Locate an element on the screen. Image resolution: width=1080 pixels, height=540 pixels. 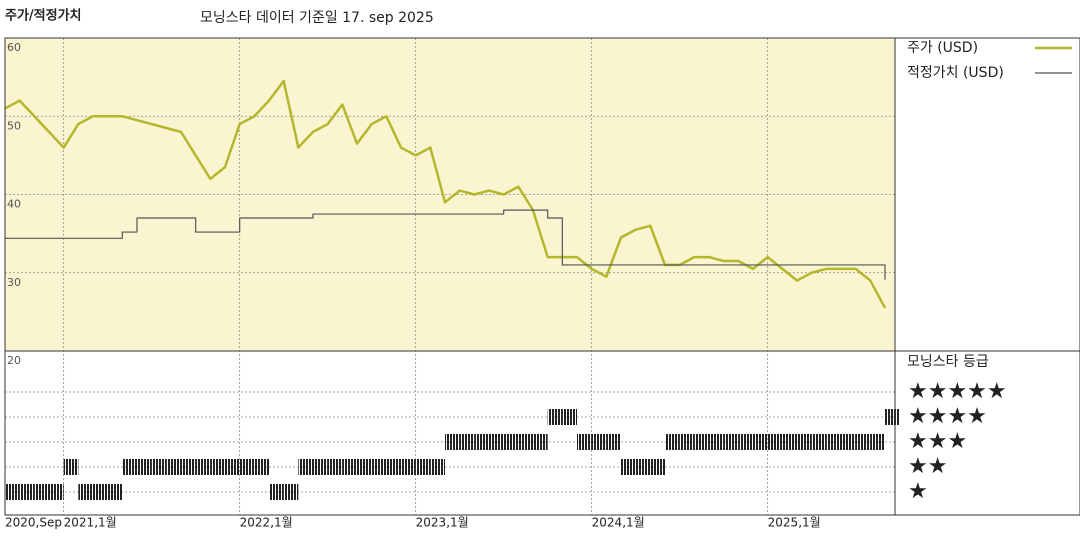
rating-legend-title: 모닝스타 등급 is located at coordinates (948, 362).